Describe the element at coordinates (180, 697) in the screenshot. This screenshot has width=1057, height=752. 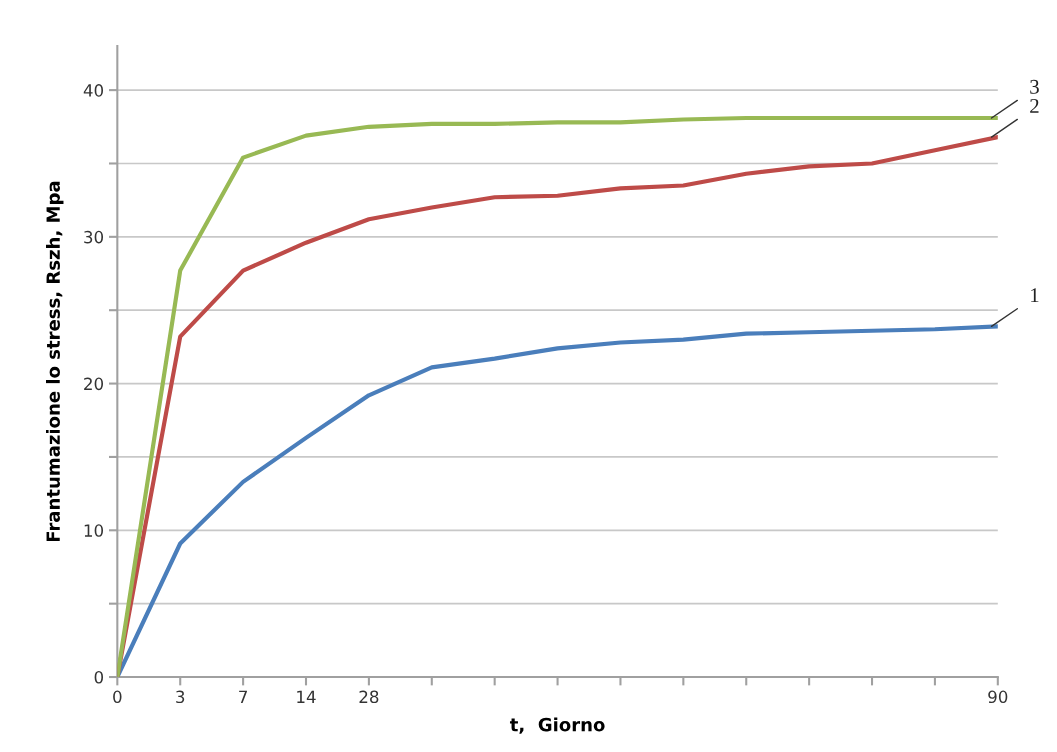
I see `x-tick-label: 3` at that location.